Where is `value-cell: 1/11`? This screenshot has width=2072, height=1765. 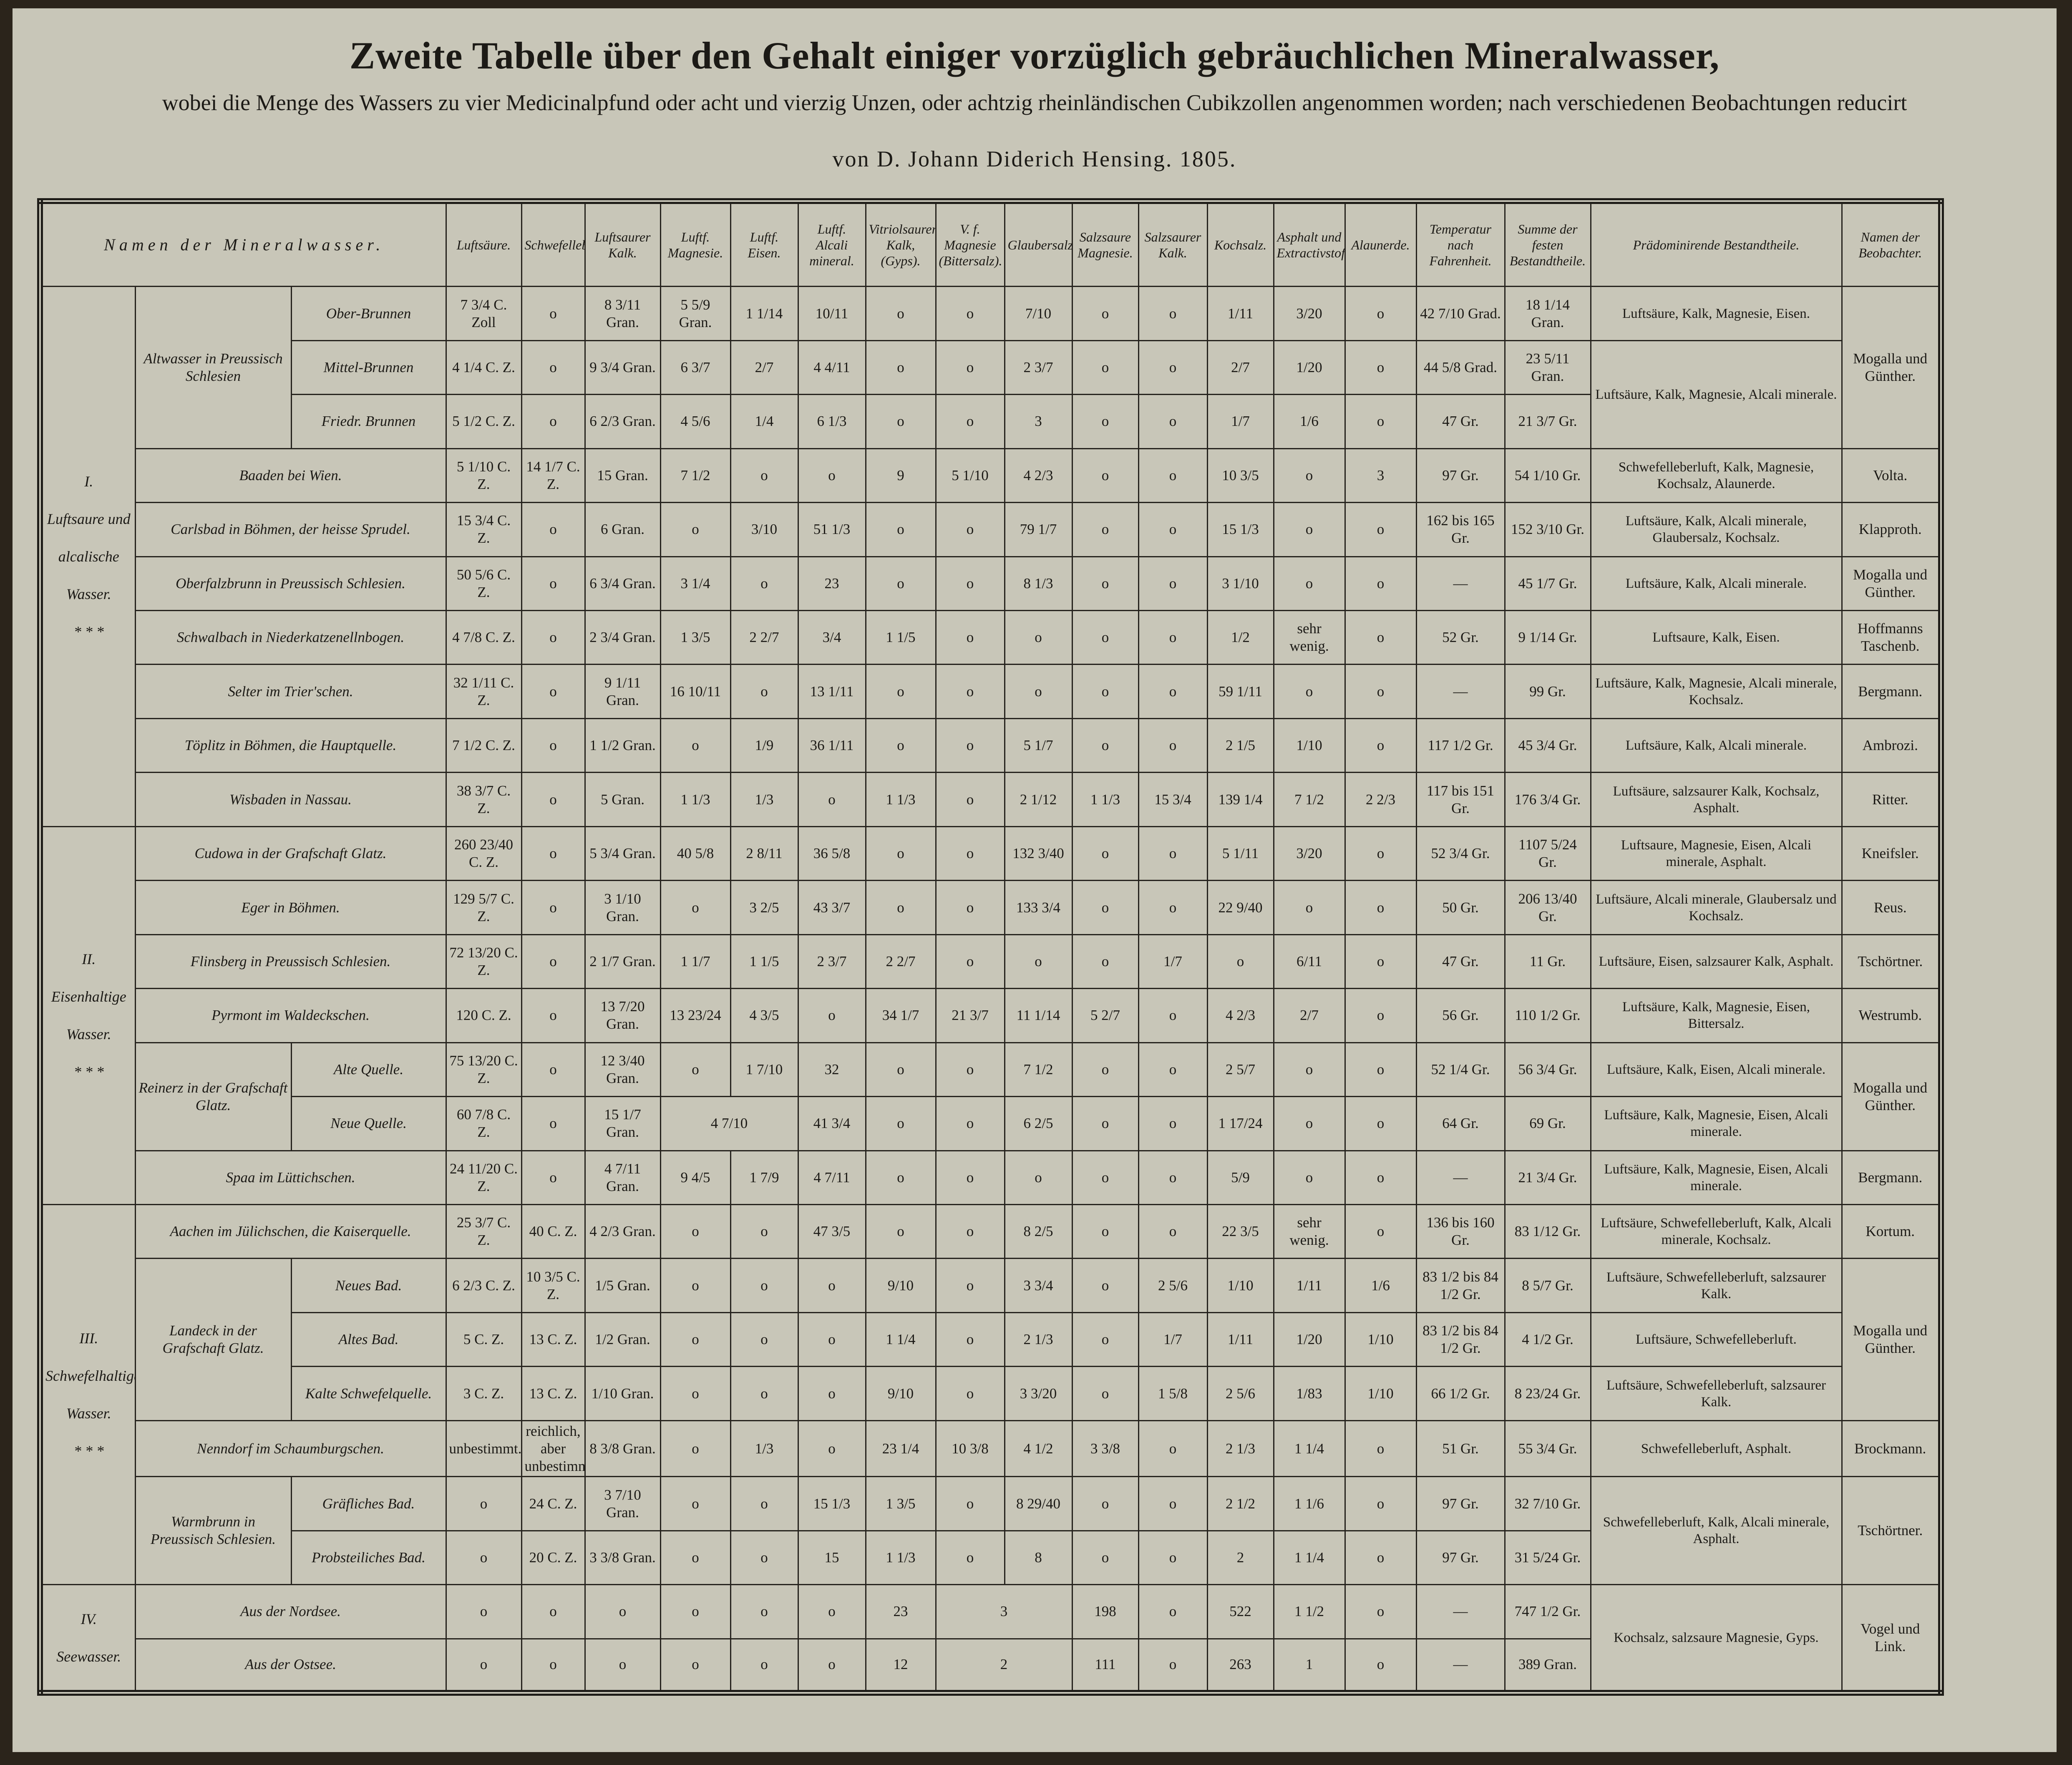
value-cell: 1/11 is located at coordinates (1240, 313).